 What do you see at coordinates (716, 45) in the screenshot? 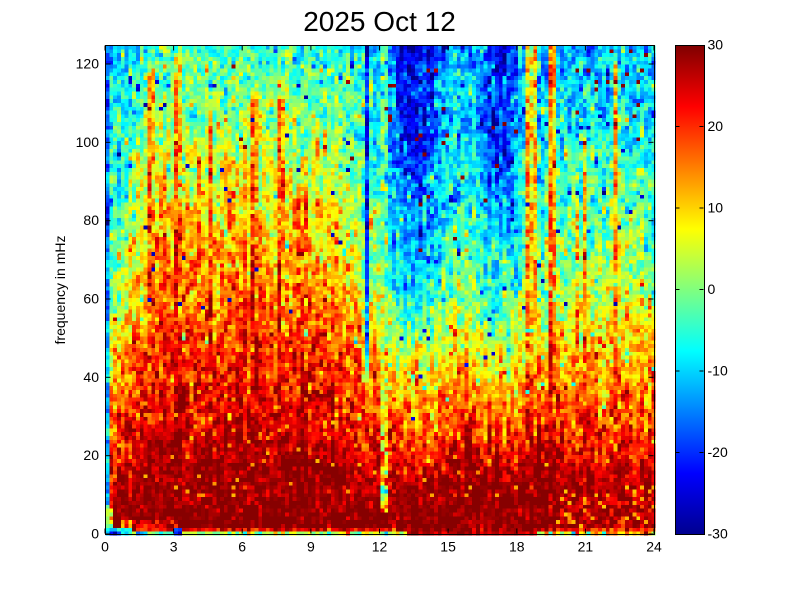
I see `svg-text: 30` at bounding box center [716, 45].